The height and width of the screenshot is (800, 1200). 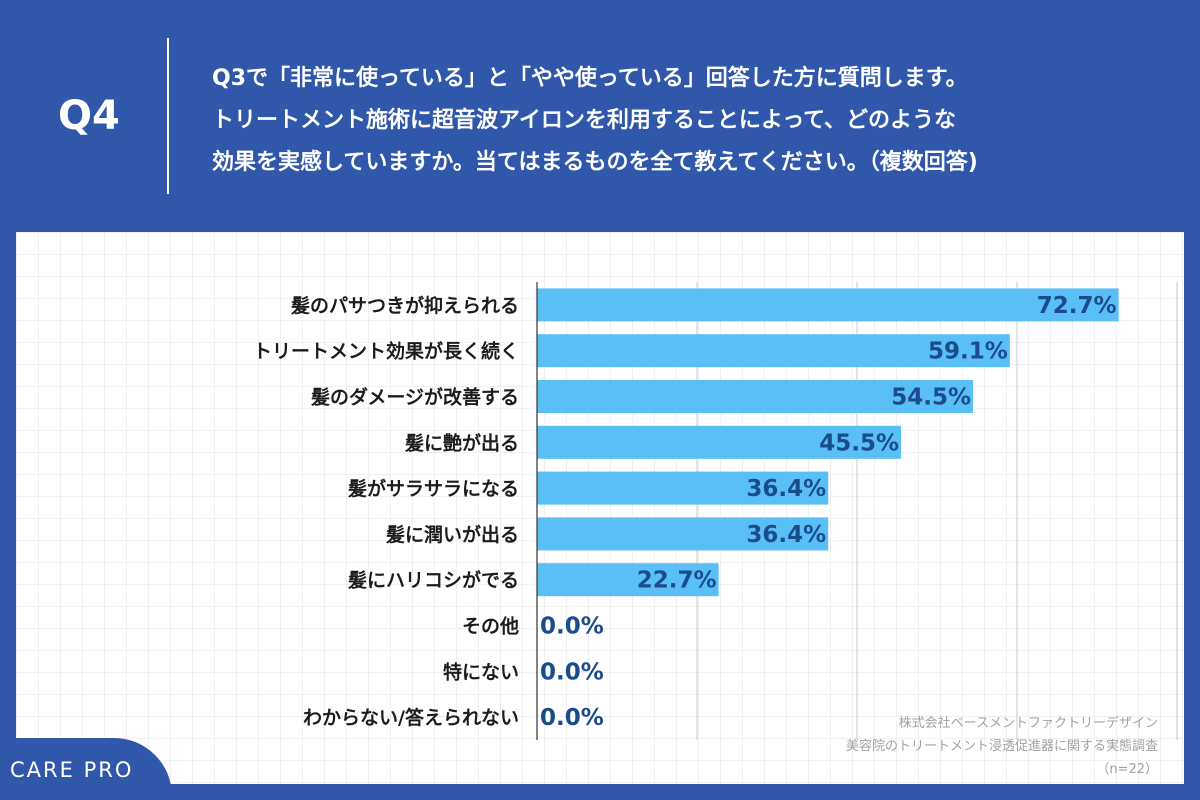 What do you see at coordinates (584, 120) in the screenshot?
I see `question-line: トリートメント施術に超音波アイロンを利用することによって、どのような` at bounding box center [584, 120].